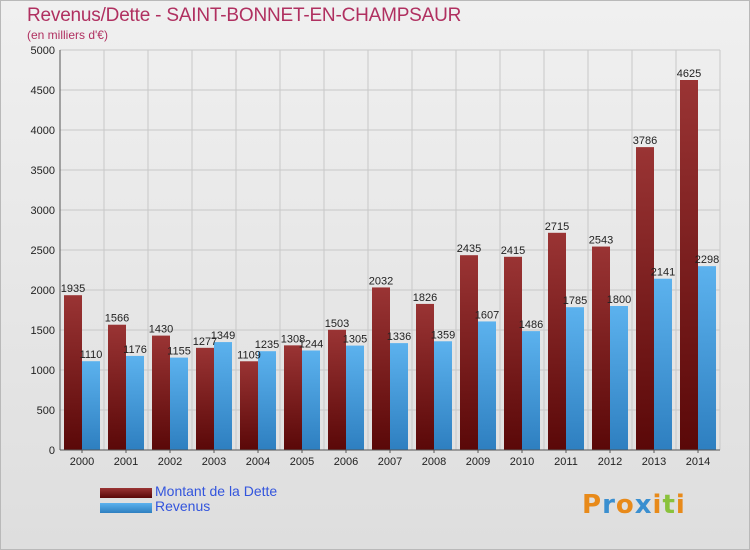  Describe the element at coordinates (531, 325) in the screenshot. I see `value-label-revenue-2010: 1486` at that location.